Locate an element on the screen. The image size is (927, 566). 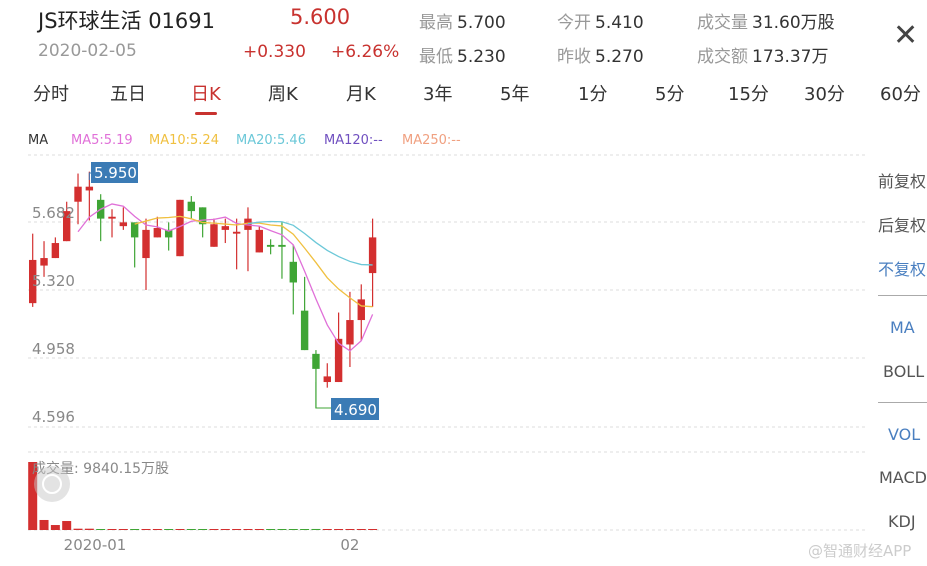
stat-value: 5.700 is located at coordinates (481, 23).